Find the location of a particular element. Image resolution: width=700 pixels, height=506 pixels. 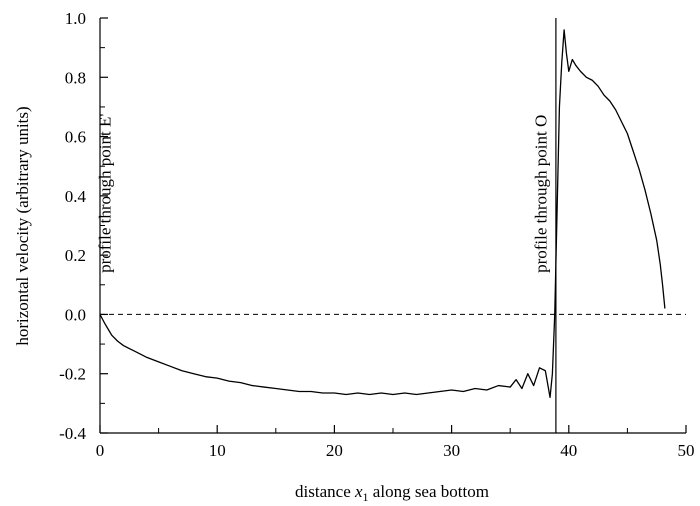

x-tick-label: 30 is located at coordinates (451, 450).